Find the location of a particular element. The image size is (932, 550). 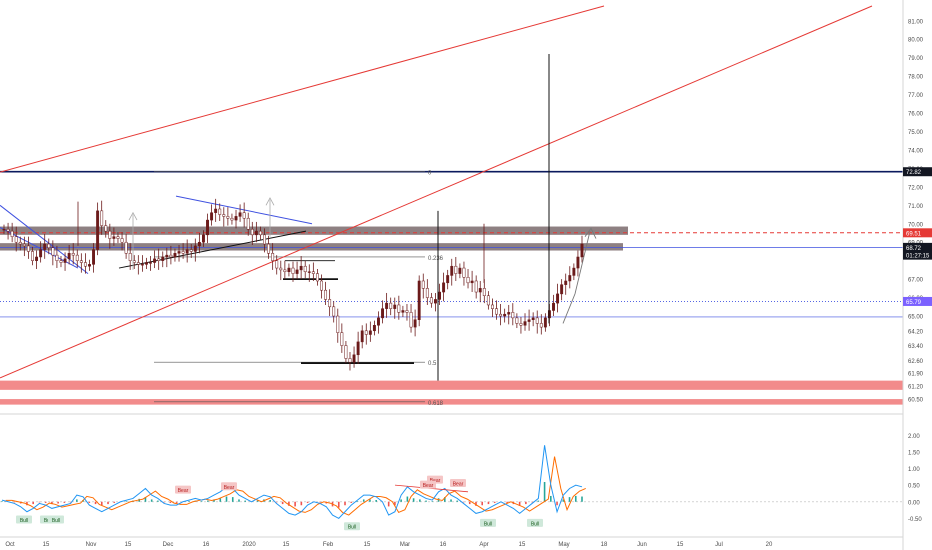

price-tick-label: 74.00 is located at coordinates (916, 151).